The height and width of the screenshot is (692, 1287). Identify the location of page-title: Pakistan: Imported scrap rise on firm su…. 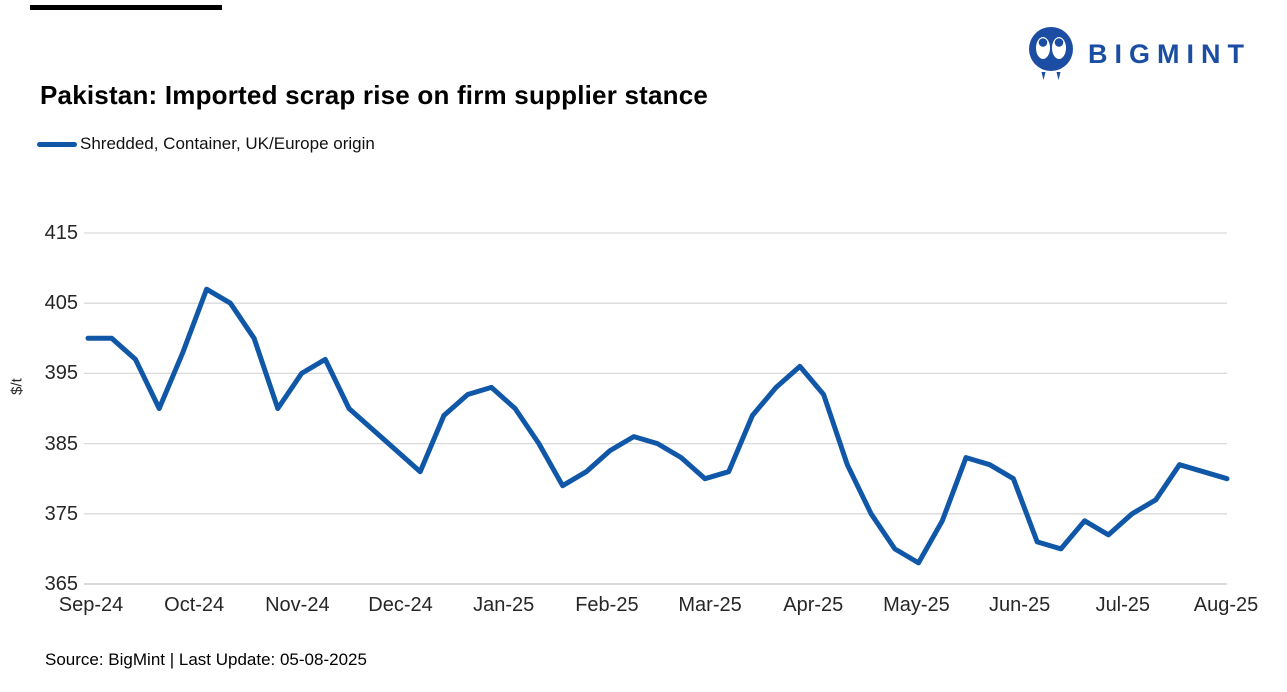
(374, 95).